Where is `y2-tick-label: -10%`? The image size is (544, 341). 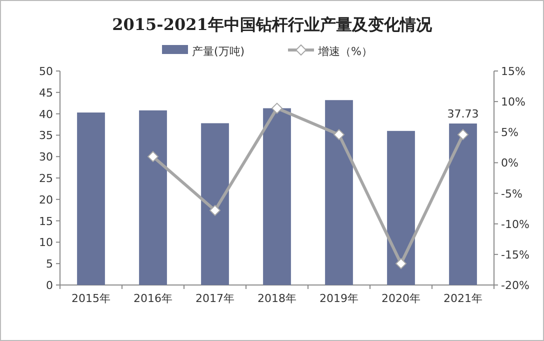
y2-tick-label: -10% is located at coordinates (515, 224).